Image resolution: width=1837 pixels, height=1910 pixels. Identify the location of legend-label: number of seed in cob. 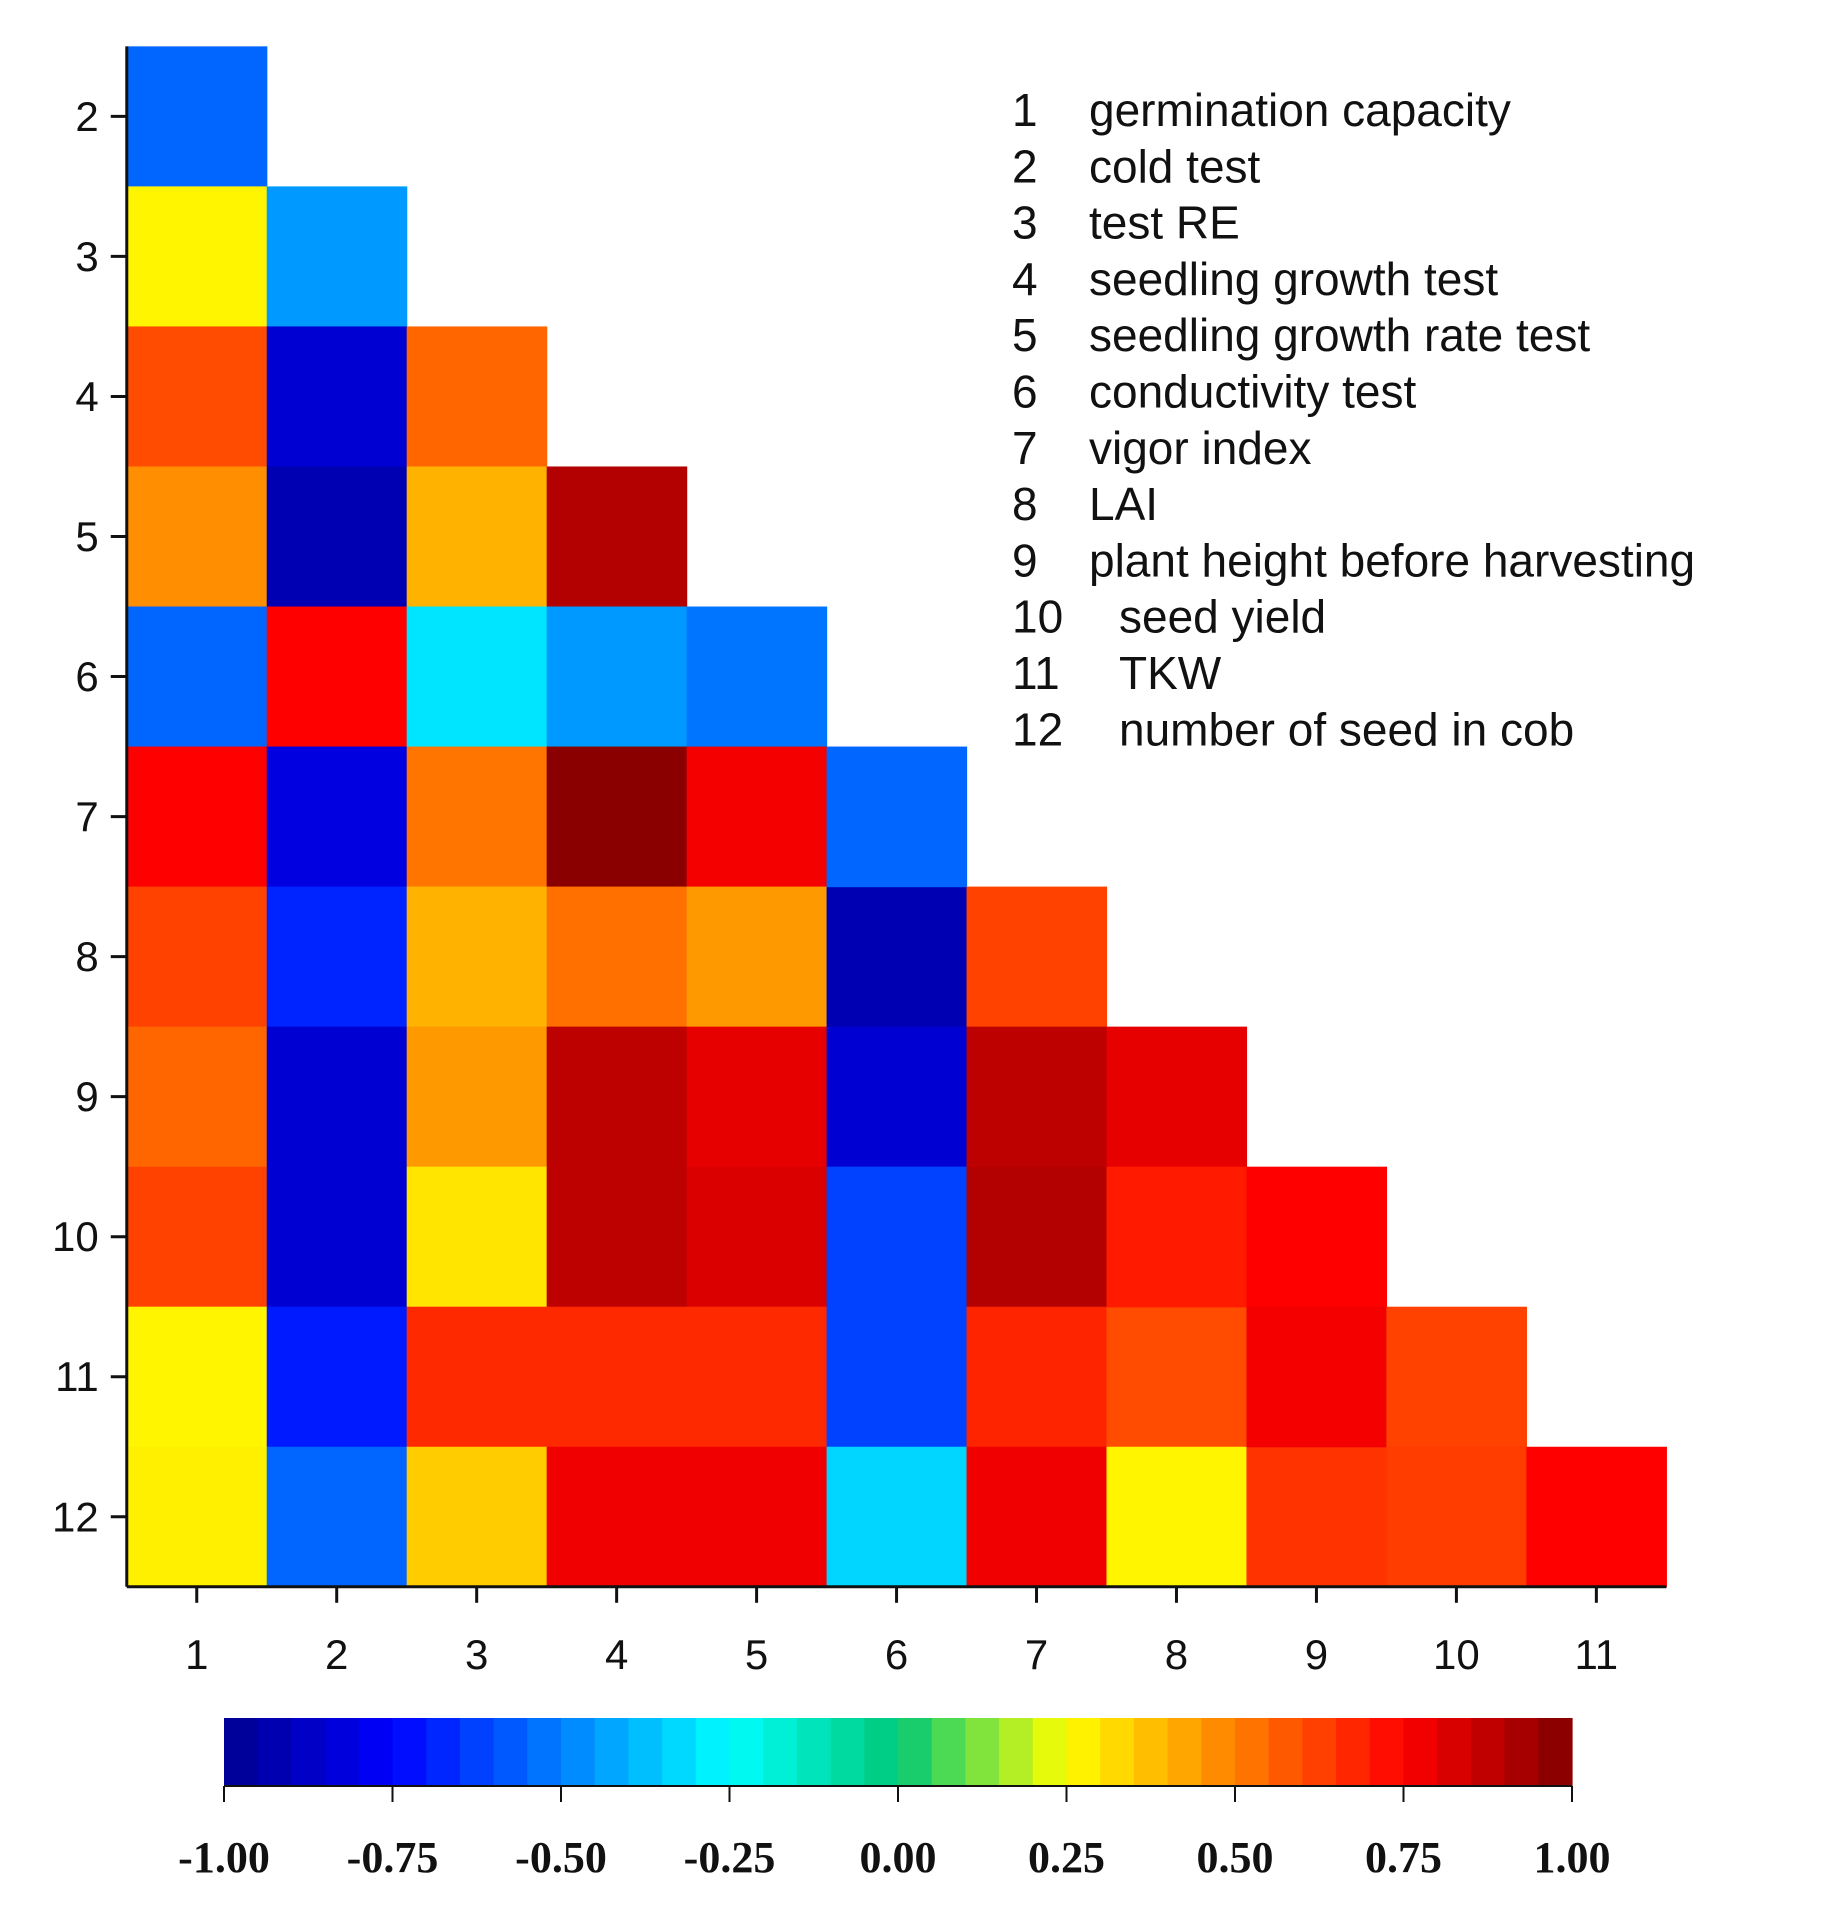
(1346, 729).